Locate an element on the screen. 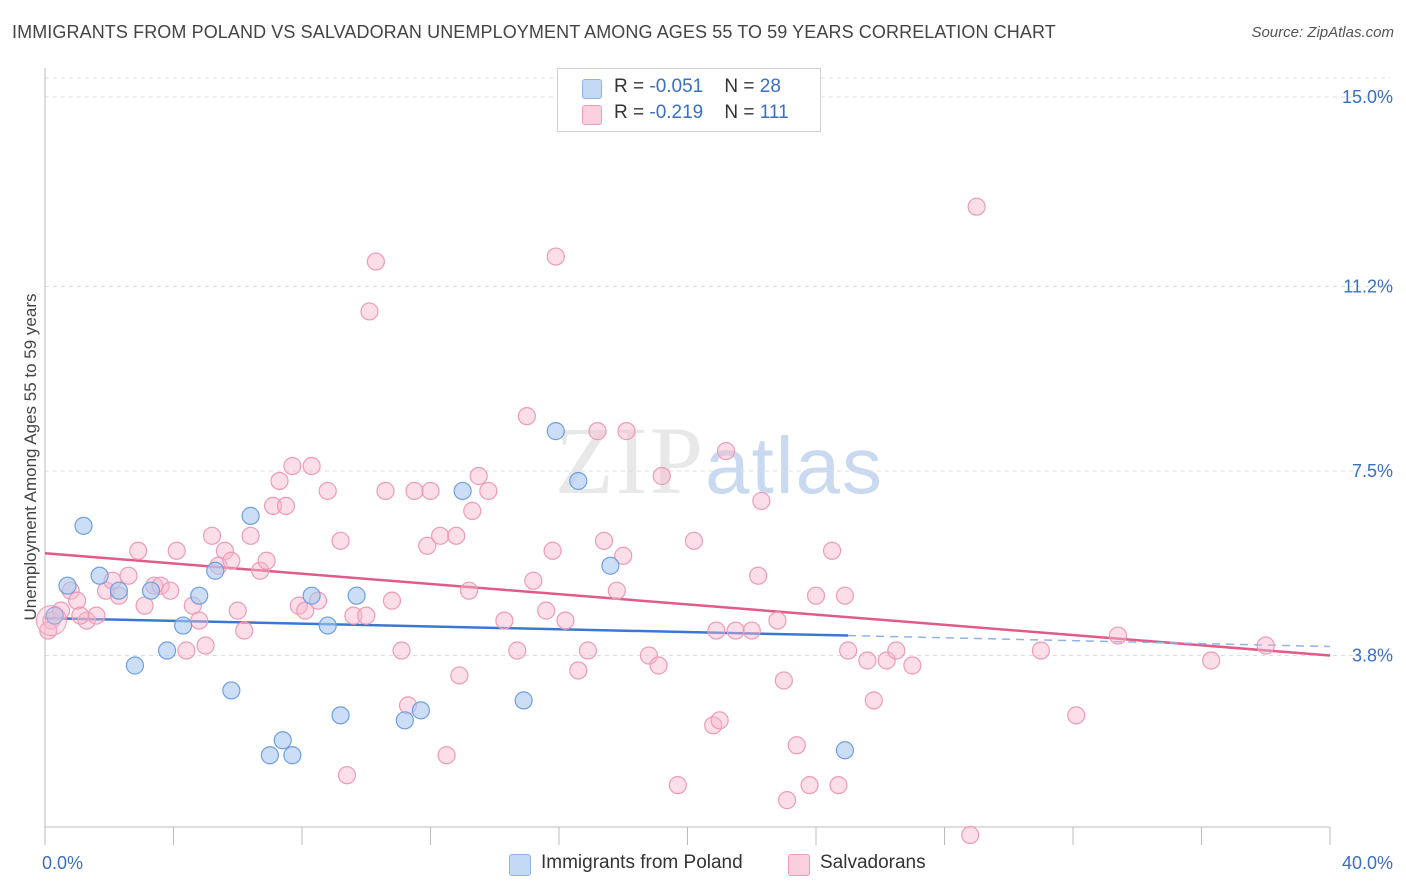 The width and height of the screenshot is (1406, 892). y-tick-label: 3.8% is located at coordinates (1372, 656).